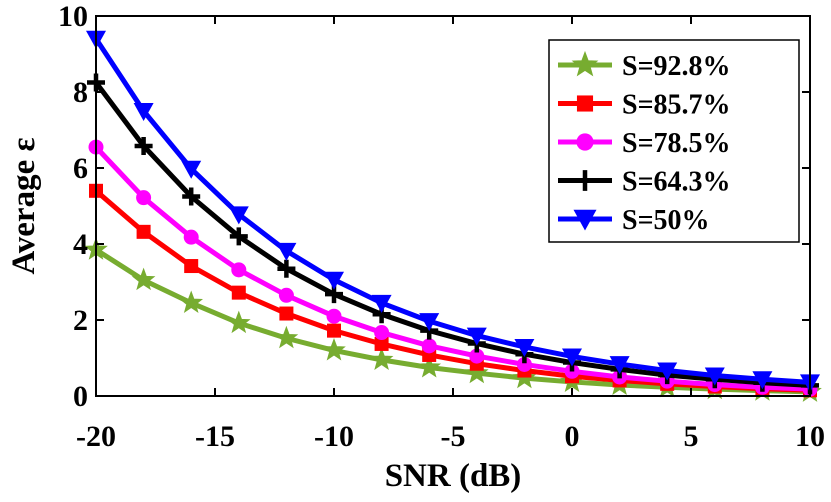  I want to click on x-tick-label: -10, so click(334, 436).